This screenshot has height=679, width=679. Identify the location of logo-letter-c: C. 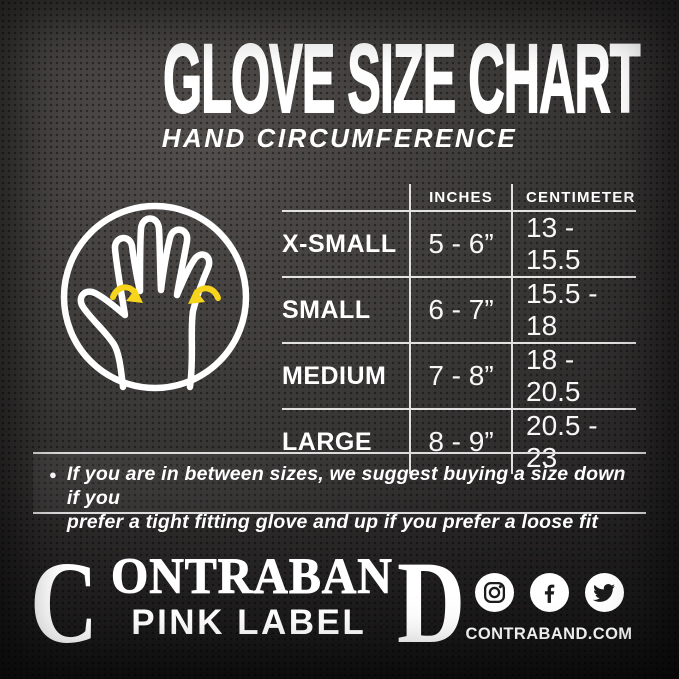
(64, 602).